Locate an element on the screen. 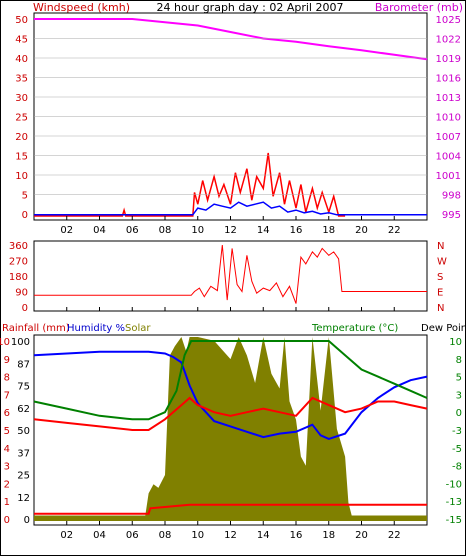  temperature-tick: 5 is located at coordinates (459, 378).